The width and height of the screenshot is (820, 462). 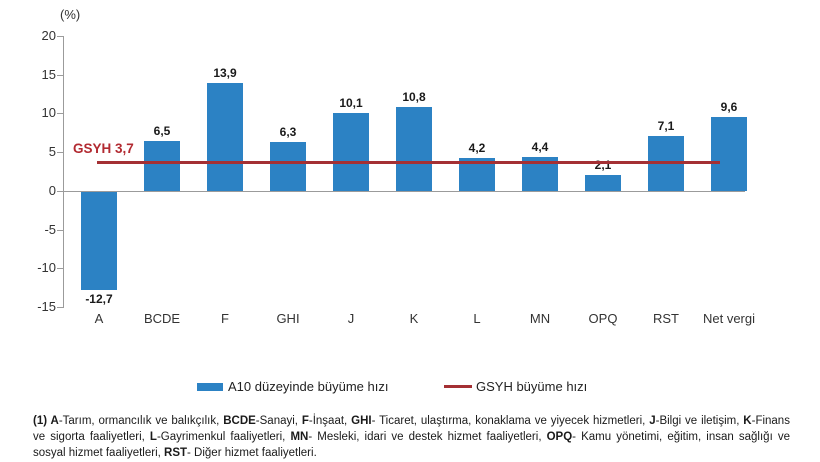 What do you see at coordinates (532, 386) in the screenshot?
I see `legend-label-line: GSYH büyüme hızı` at bounding box center [532, 386].